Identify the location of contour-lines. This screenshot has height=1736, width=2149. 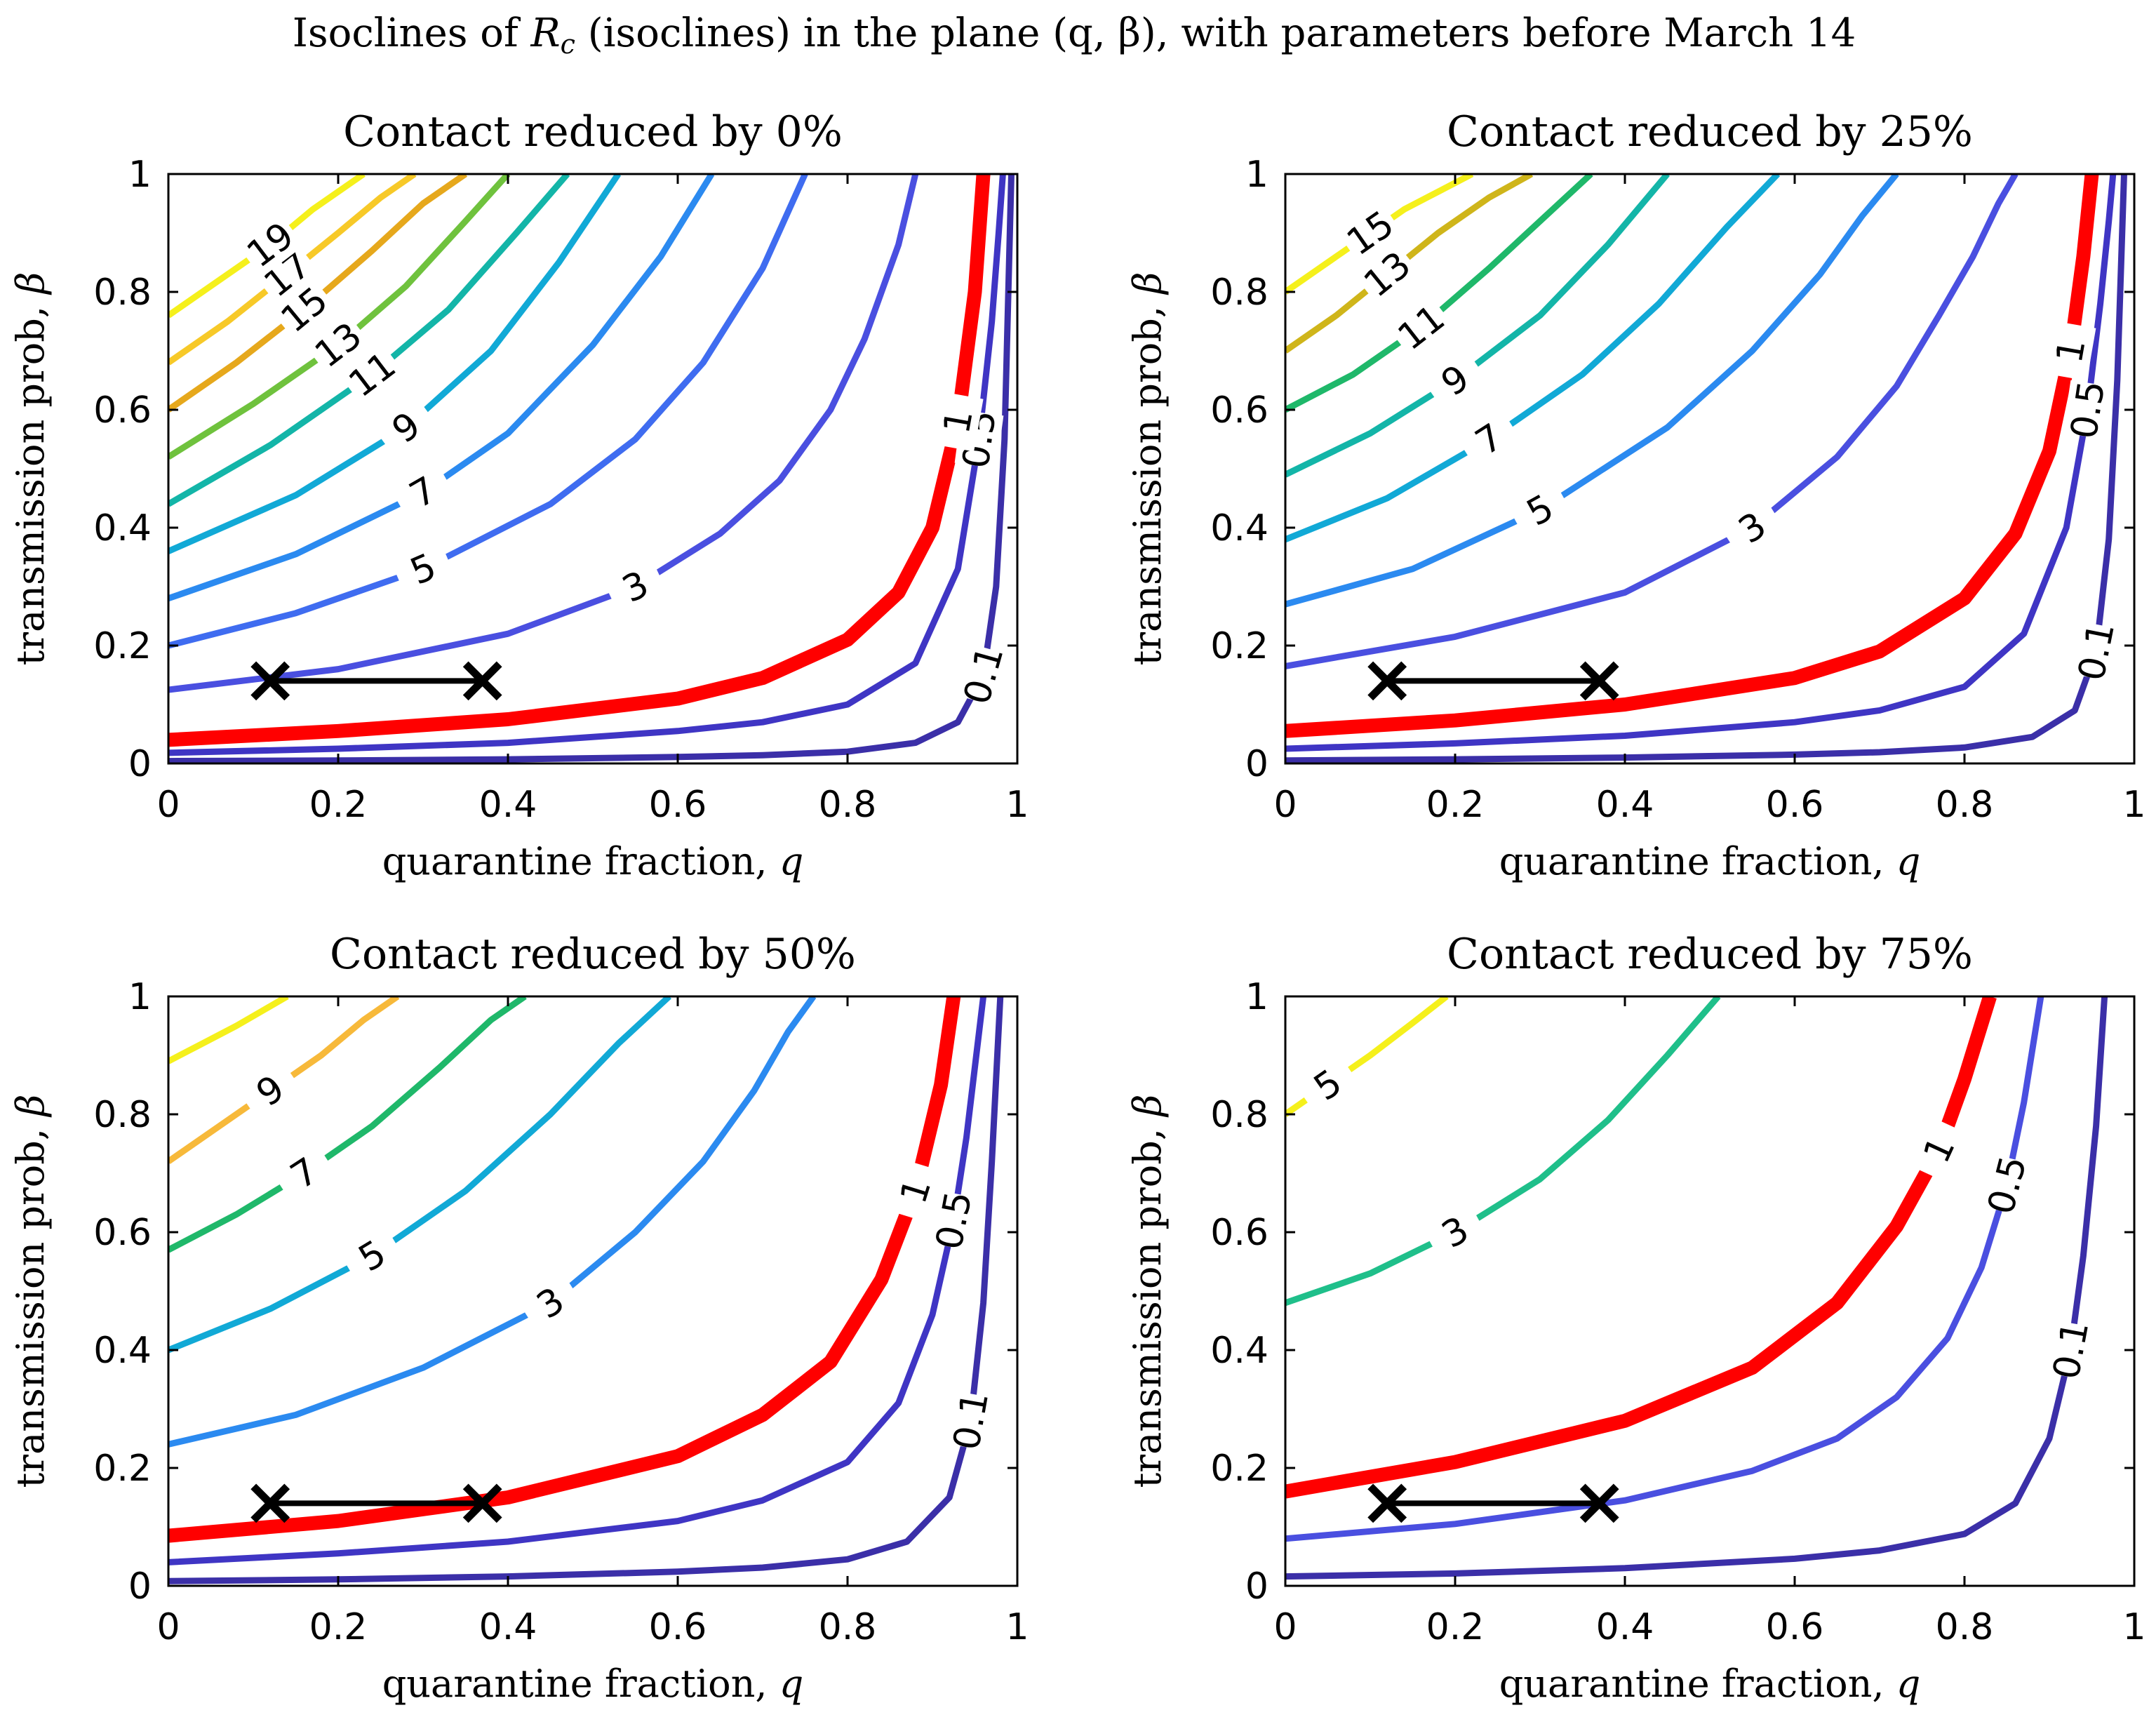
(586, 1290).